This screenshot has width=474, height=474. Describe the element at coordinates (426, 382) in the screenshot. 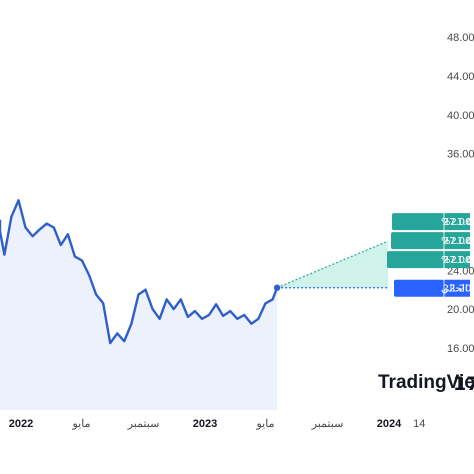

I see `tradingview-watermark: TradingView` at that location.